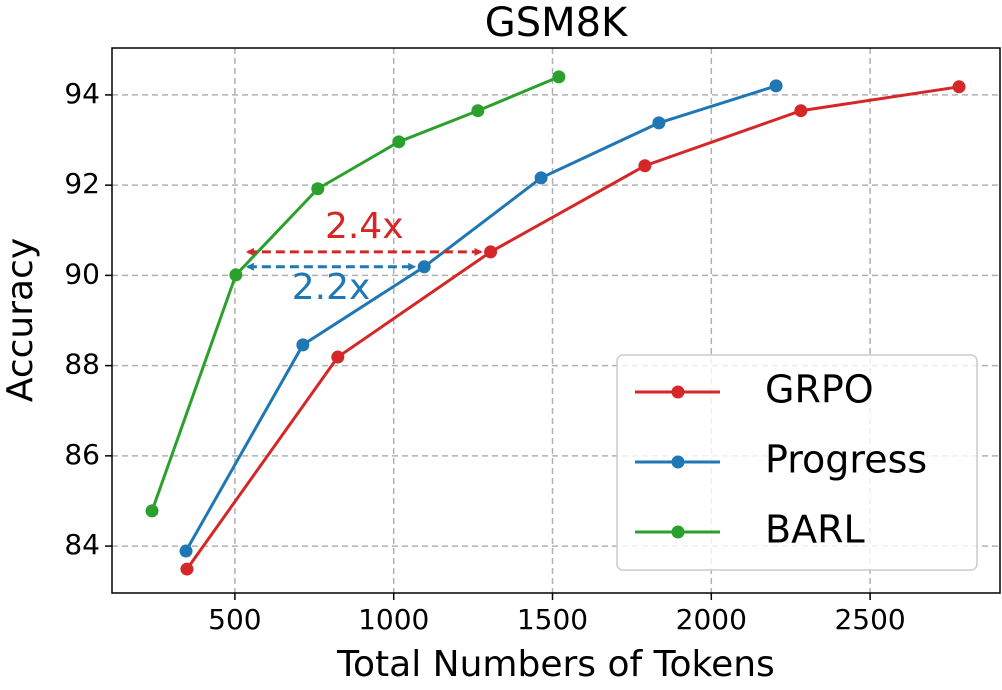 This screenshot has height=690, width=1002. What do you see at coordinates (364, 226) in the screenshot?
I see `annotation-text: 2.4x` at bounding box center [364, 226].